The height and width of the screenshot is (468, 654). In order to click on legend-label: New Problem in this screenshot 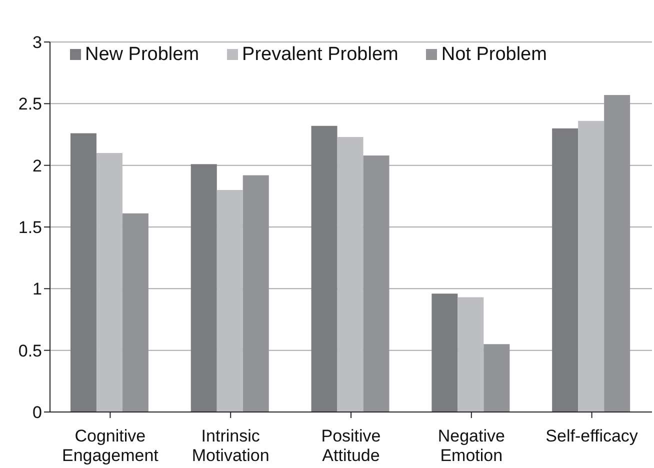, I will do `click(142, 54)`.